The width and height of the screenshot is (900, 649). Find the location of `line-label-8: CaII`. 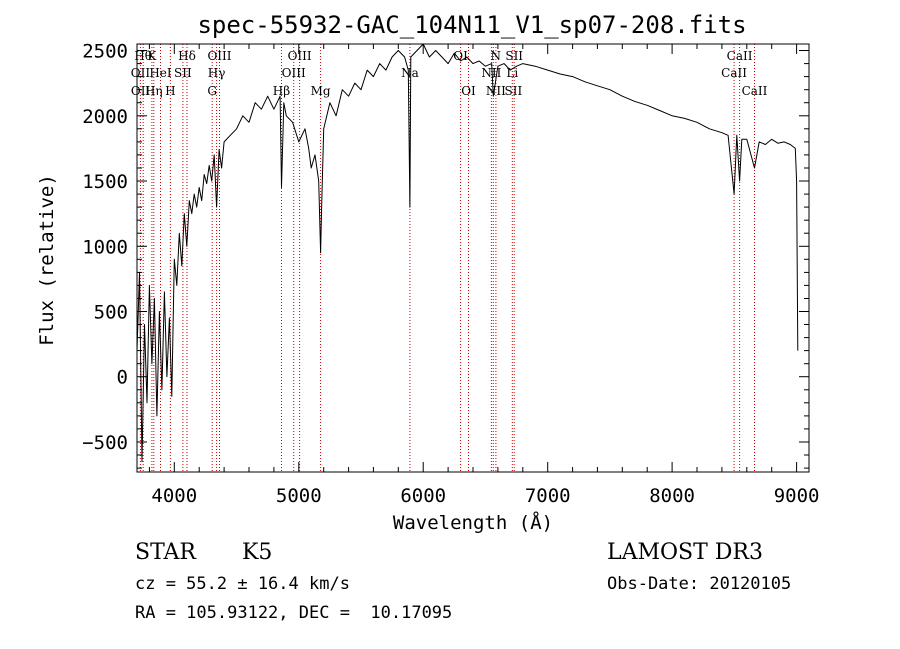

line-label-8: CaII is located at coordinates (740, 56).